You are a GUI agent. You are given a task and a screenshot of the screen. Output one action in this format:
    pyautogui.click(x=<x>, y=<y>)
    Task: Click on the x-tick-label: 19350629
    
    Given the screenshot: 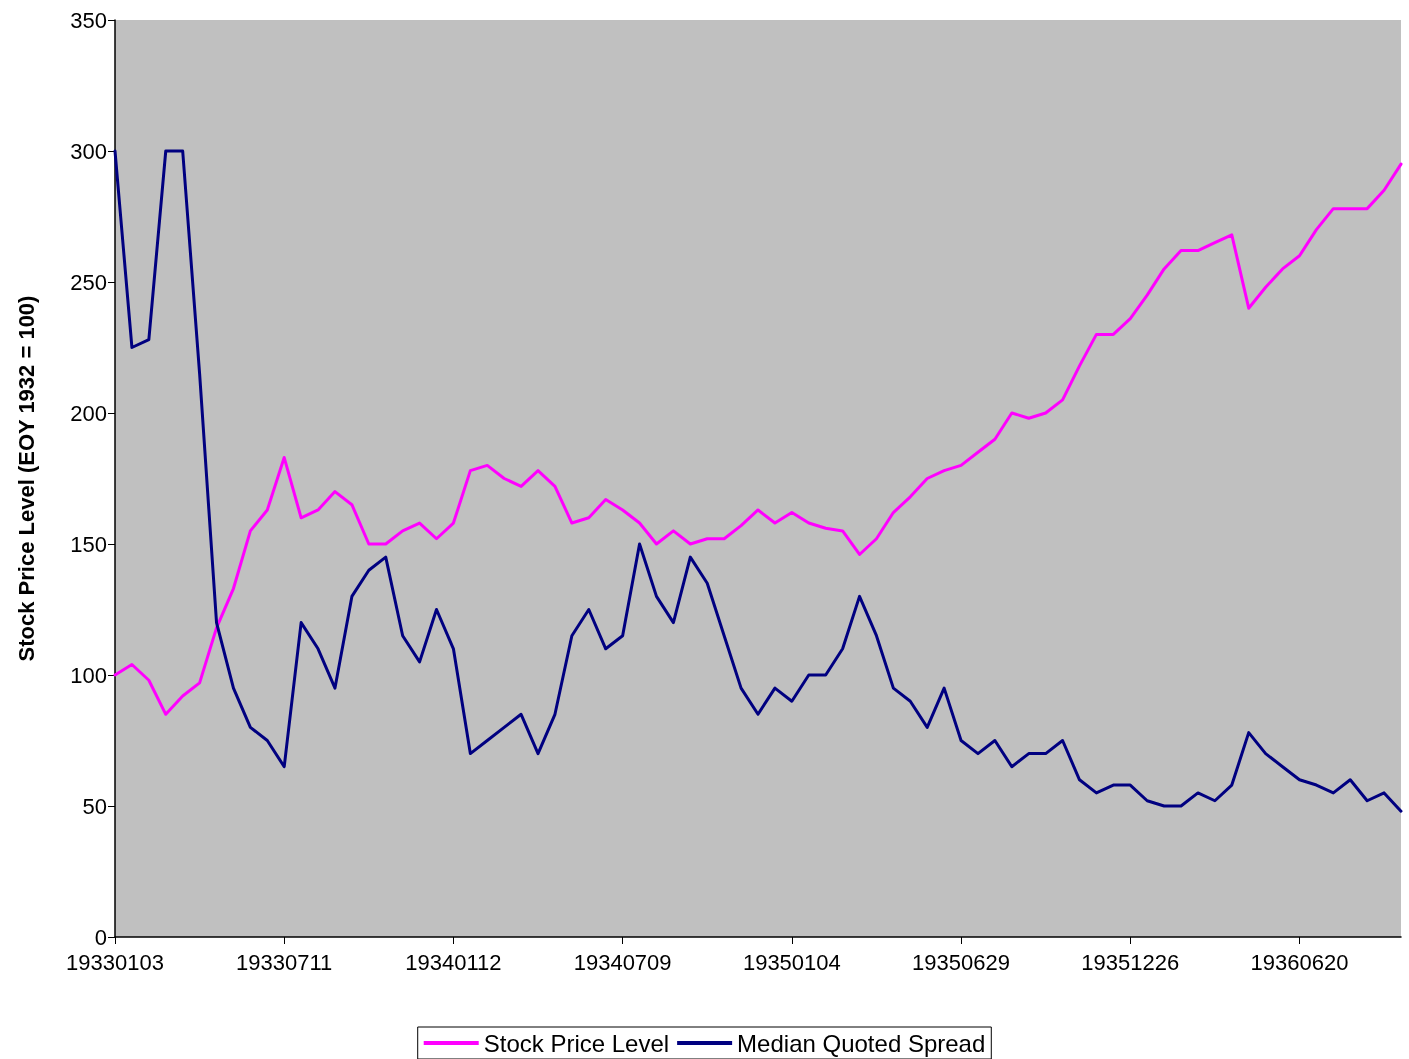 What is the action you would take?
    pyautogui.click(x=961, y=962)
    